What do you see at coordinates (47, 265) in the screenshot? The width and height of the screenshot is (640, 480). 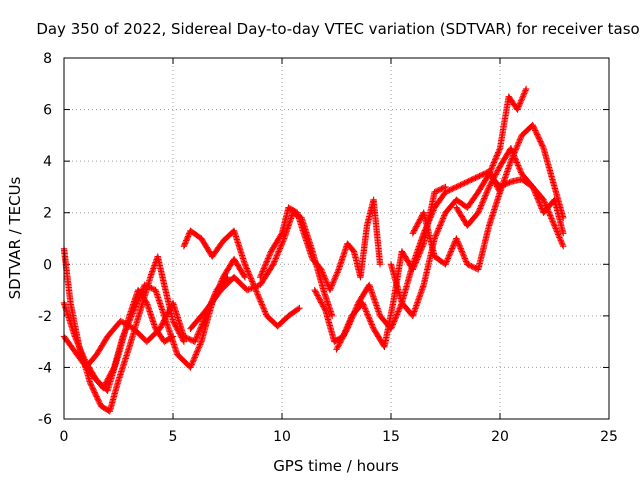 I see `y-tick-label: 0` at bounding box center [47, 265].